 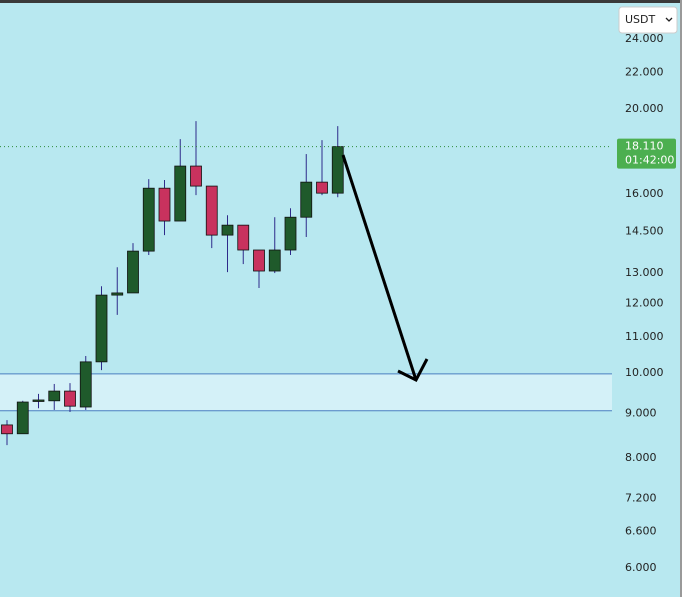 I want to click on last-price-box, so click(x=646, y=153).